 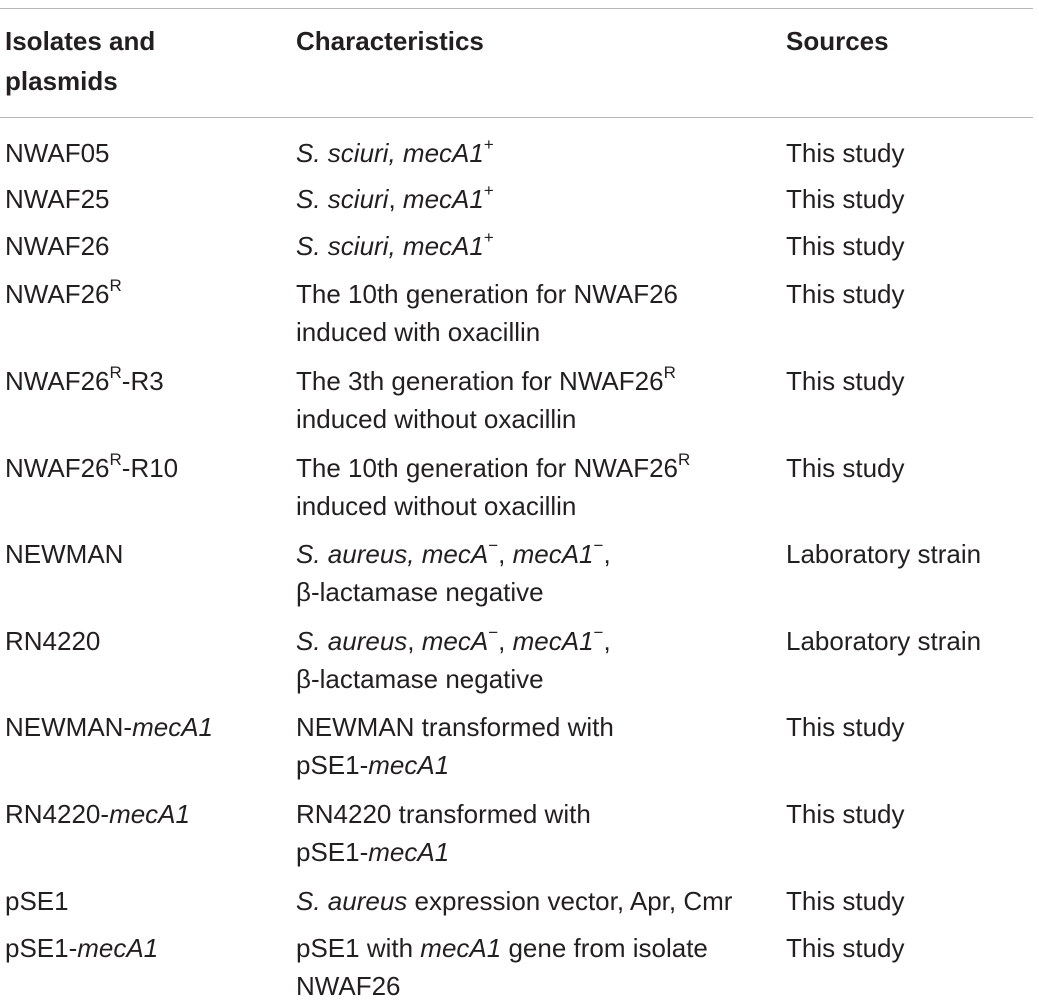 I want to click on header-isolates-plasmids: Isolates and plasmids, so click(x=80, y=61).